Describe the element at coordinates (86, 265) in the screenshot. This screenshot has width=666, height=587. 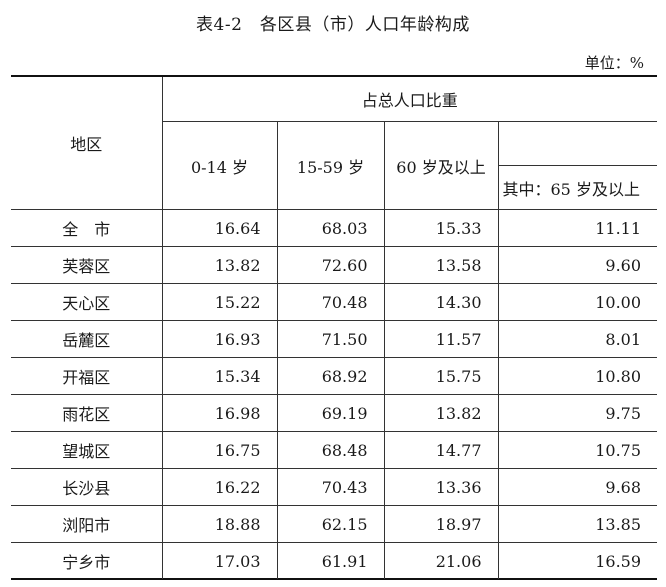
I see `region-cell: 芙蓉区` at that location.